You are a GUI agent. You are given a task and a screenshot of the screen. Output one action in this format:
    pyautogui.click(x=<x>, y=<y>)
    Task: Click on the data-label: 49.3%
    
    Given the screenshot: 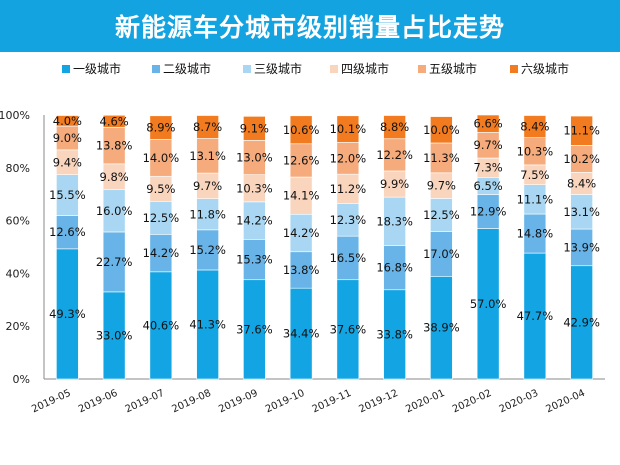 What is the action you would take?
    pyautogui.click(x=67, y=314)
    